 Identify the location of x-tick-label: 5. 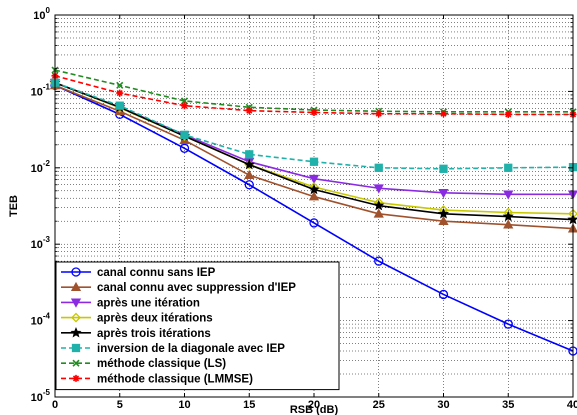
(120, 405).